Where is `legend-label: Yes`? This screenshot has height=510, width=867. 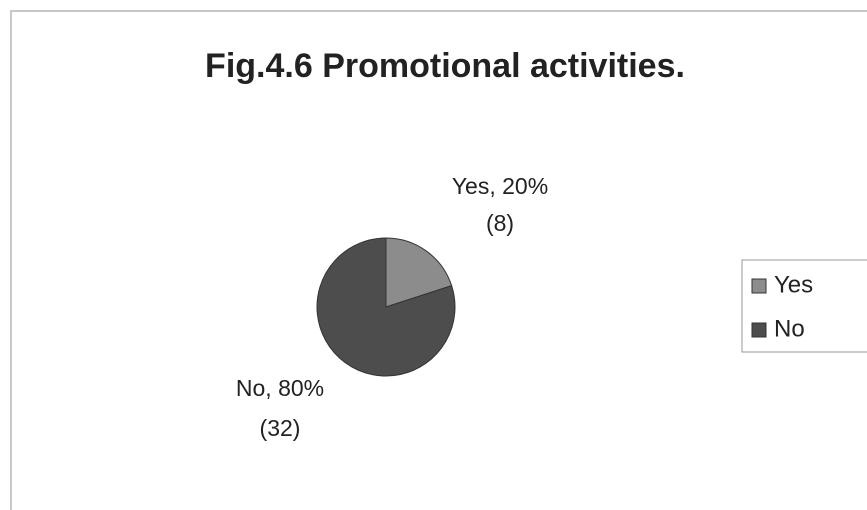
legend-label: Yes is located at coordinates (793, 284).